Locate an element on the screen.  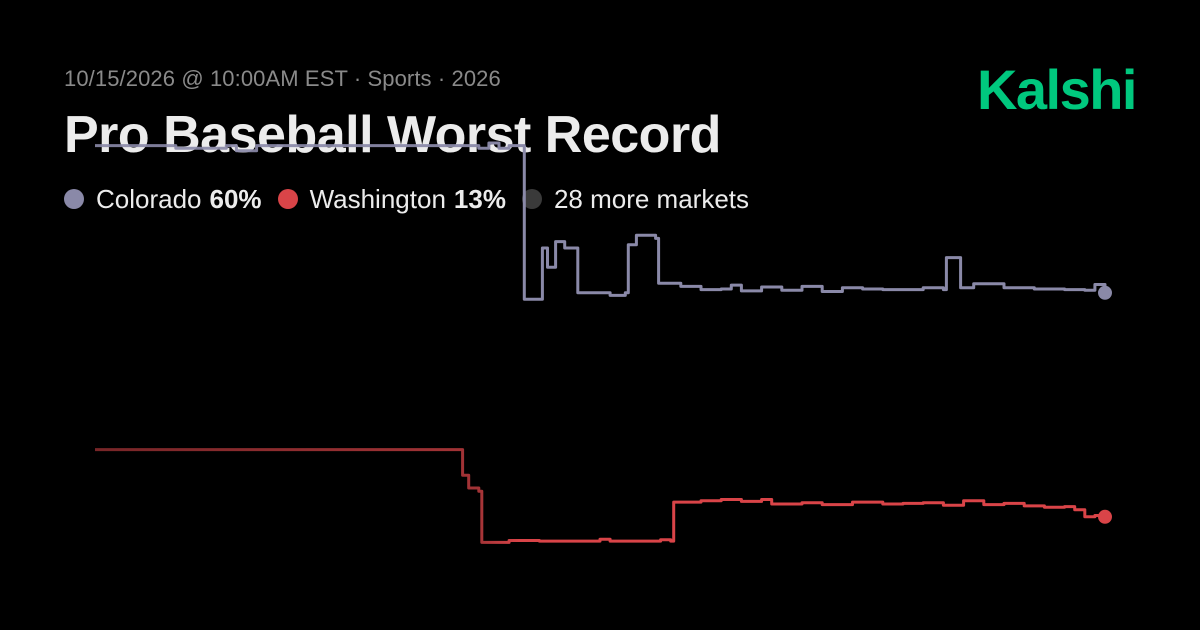
legend-dot-washington is located at coordinates (287, 199).